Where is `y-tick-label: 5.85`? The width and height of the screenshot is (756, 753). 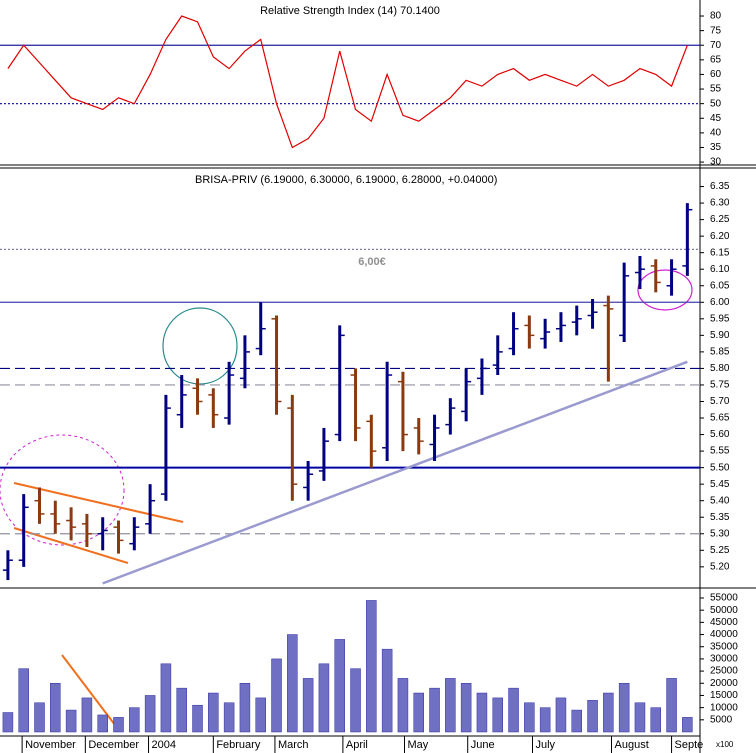 y-tick-label: 5.85 is located at coordinates (720, 352).